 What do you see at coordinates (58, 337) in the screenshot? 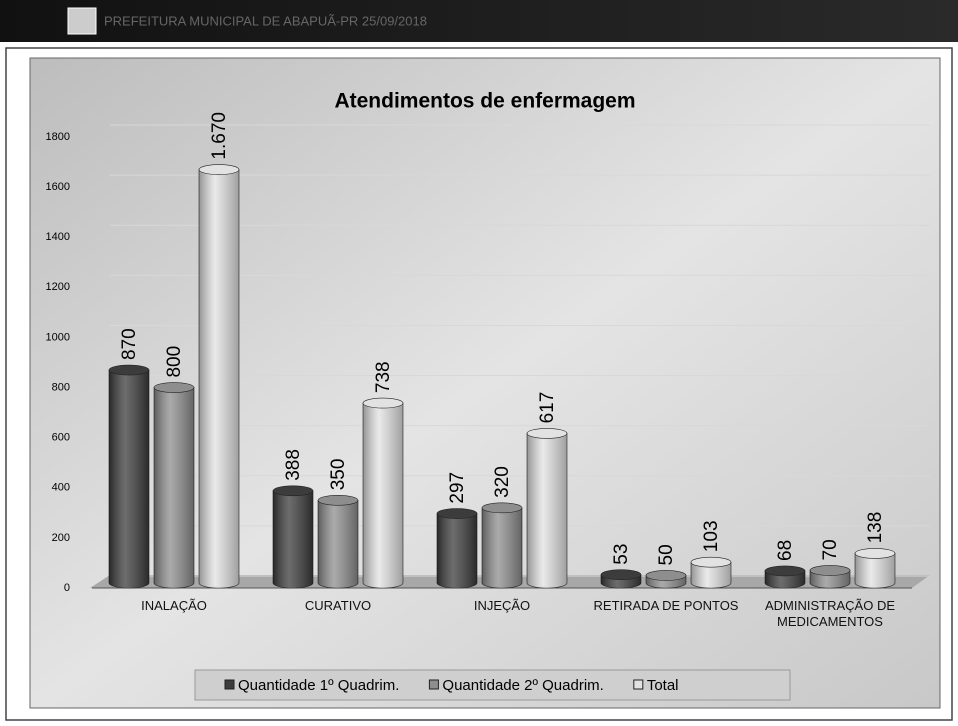
I see `y-tick-label: 1000` at bounding box center [58, 337].